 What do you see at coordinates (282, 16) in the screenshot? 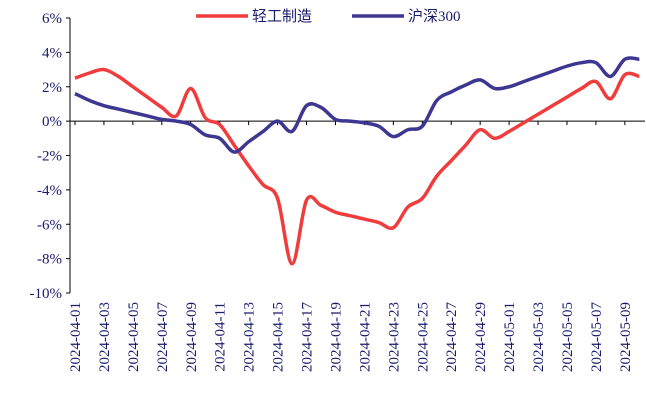
I see `legend-label: 轻工制造` at bounding box center [282, 16].